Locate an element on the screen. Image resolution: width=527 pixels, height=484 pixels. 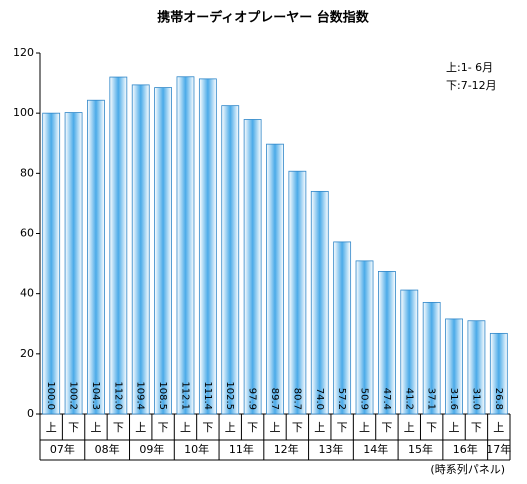
y-tick-label: 80 is located at coordinates (27, 172).